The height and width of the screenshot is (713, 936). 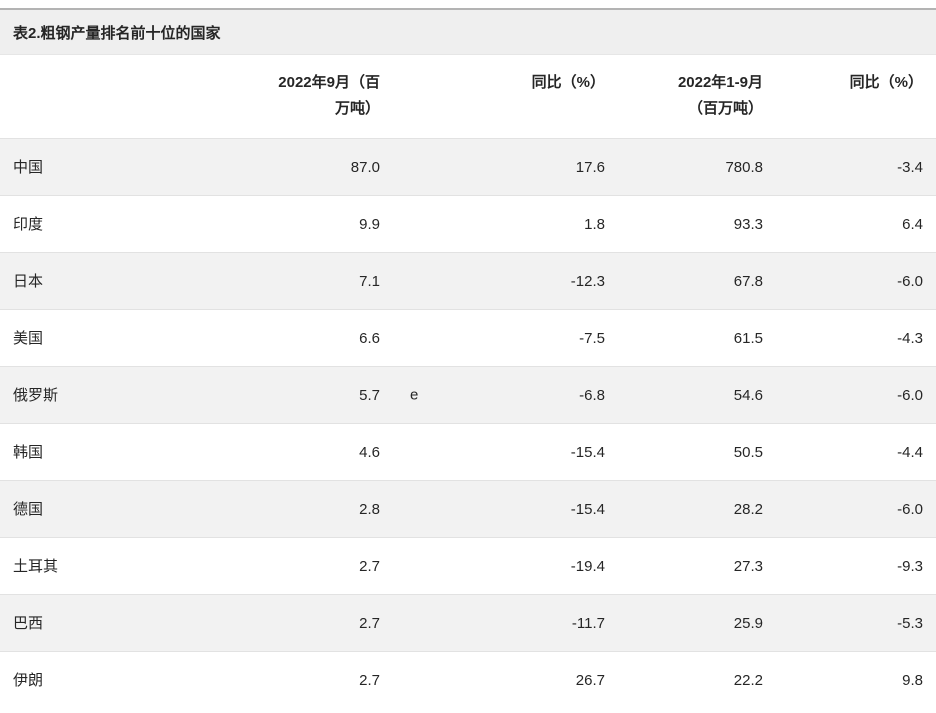 I want to click on yoy-cum-cell: -4.3, so click(x=910, y=338).